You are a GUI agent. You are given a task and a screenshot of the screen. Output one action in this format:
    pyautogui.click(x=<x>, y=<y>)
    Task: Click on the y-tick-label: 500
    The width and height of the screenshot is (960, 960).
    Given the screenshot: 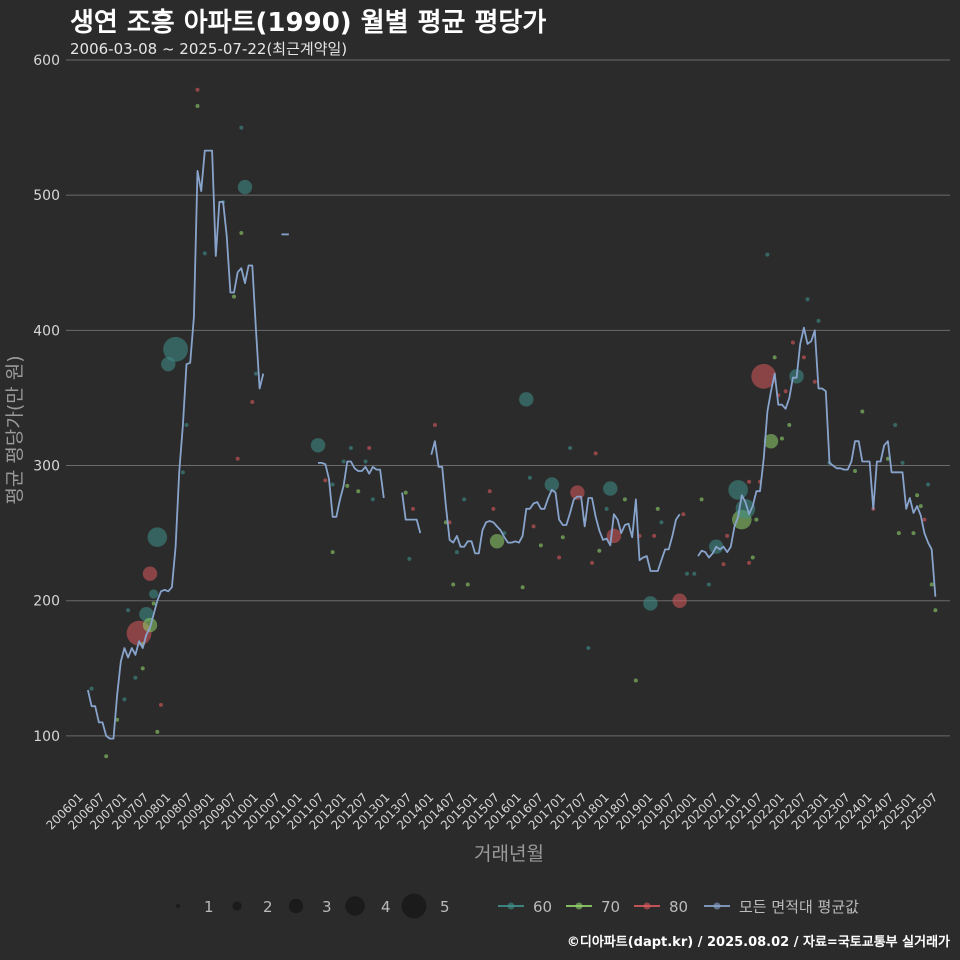 What is the action you would take?
    pyautogui.click(x=46, y=196)
    